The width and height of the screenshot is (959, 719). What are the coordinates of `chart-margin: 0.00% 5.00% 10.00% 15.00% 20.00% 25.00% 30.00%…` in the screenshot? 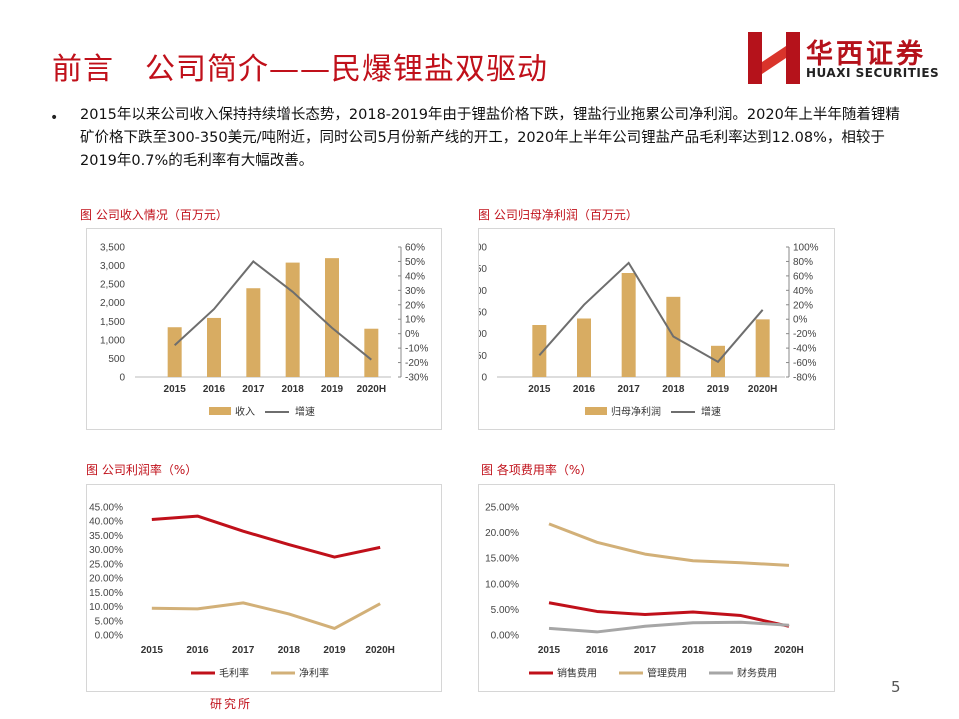 It's located at (264, 588).